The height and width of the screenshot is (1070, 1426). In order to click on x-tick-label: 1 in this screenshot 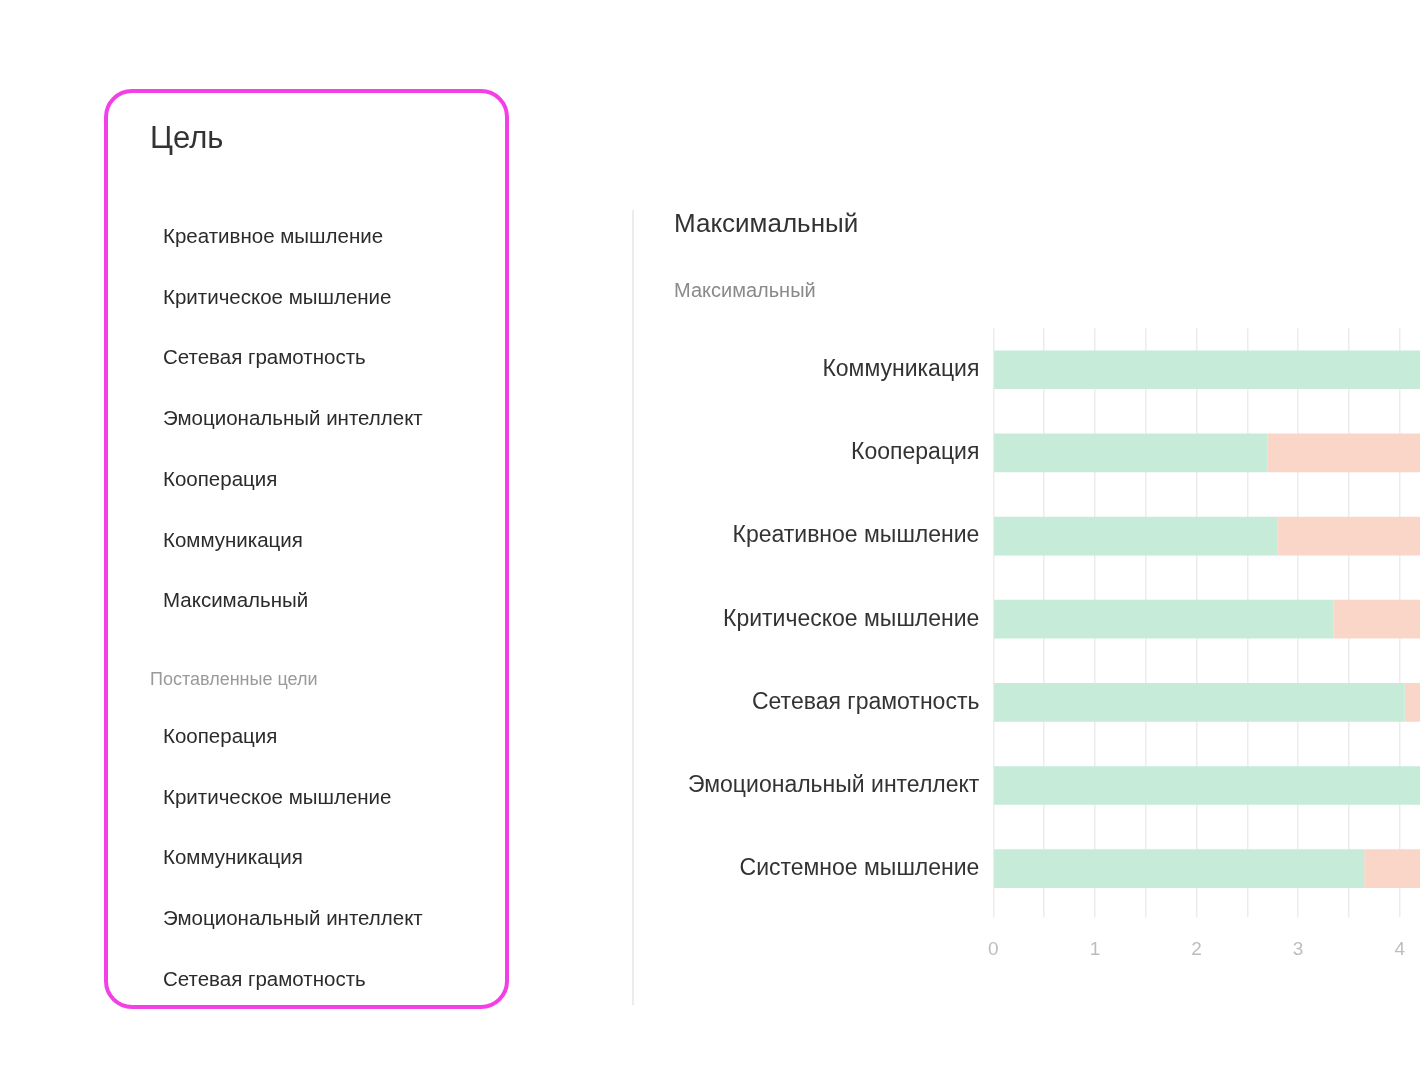, I will do `click(1095, 948)`.